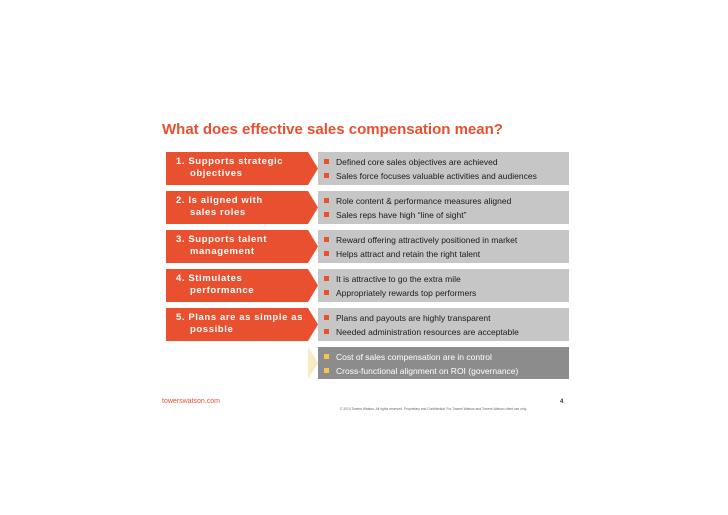 Image resolution: width=728 pixels, height=515 pixels. What do you see at coordinates (218, 212) in the screenshot?
I see `criteria-label-line2: sales roles` at bounding box center [218, 212].